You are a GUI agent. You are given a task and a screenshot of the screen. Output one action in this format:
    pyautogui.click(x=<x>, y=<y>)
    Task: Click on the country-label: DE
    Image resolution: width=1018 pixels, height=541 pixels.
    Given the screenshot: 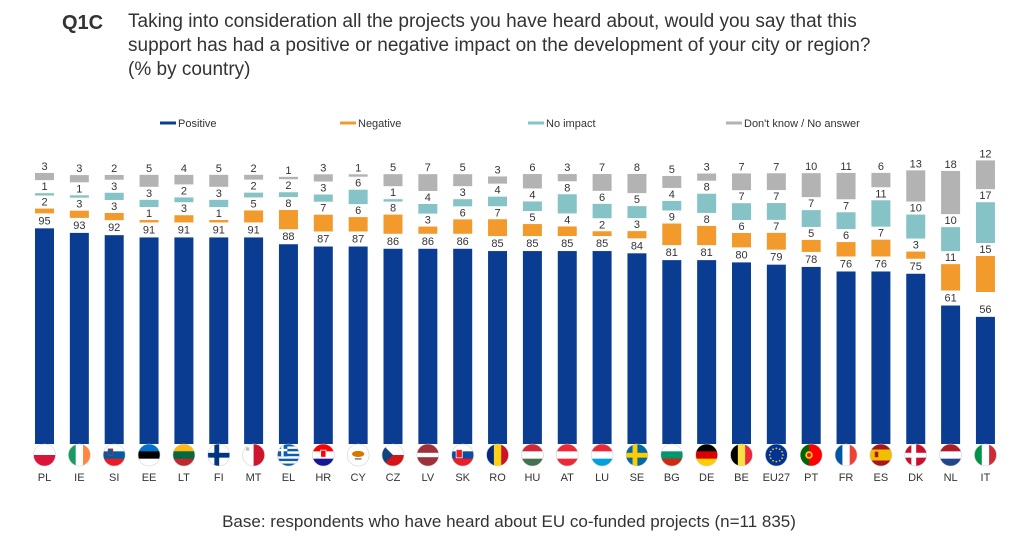 What is the action you would take?
    pyautogui.click(x=706, y=478)
    